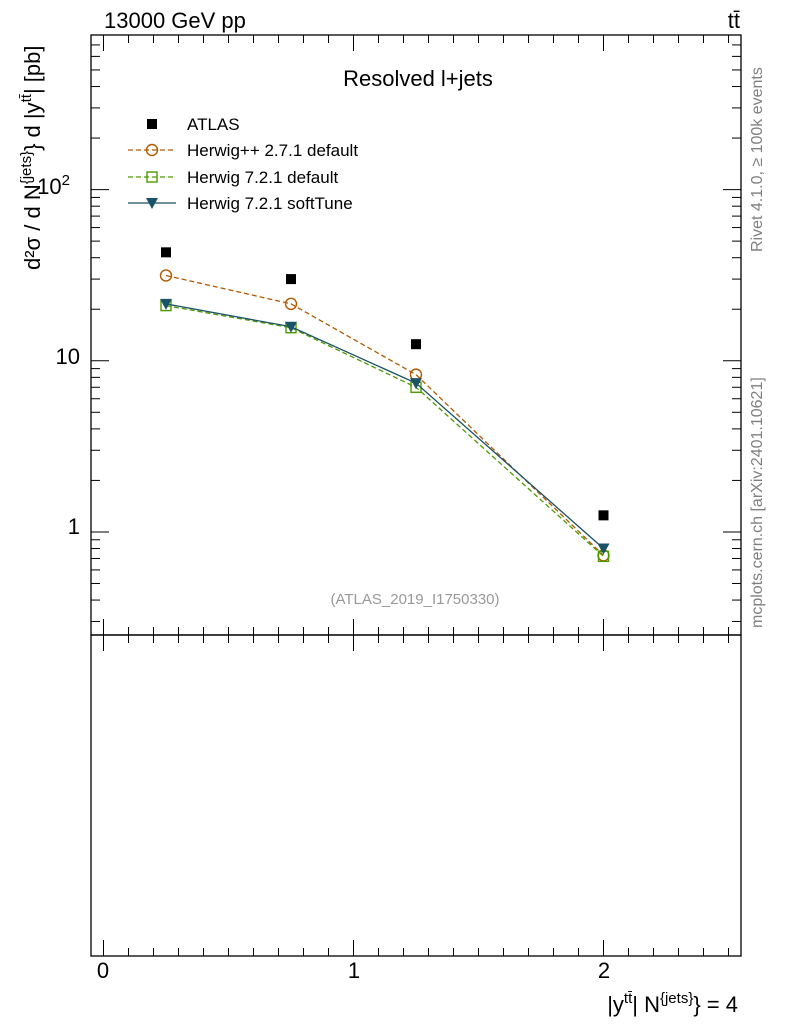 This screenshot has width=786, height=1024. What do you see at coordinates (757, 502) in the screenshot?
I see `source-label: mcplots.cern.ch [arXiv:2401.10621]` at bounding box center [757, 502].